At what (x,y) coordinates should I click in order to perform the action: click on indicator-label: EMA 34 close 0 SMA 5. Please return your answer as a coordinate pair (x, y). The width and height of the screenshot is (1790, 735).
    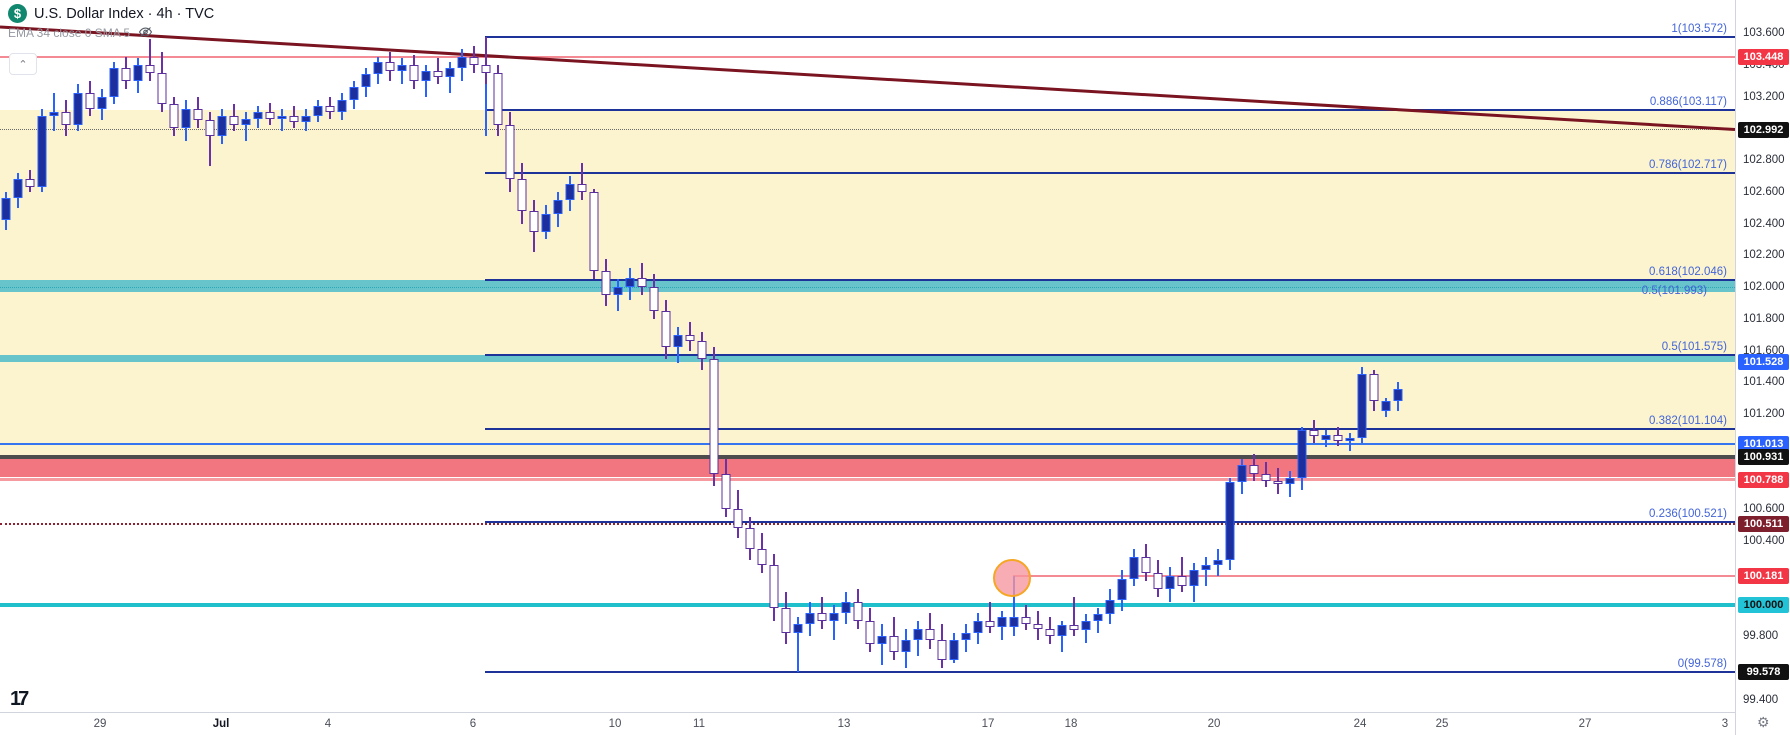
    Looking at the image, I should click on (69, 33).